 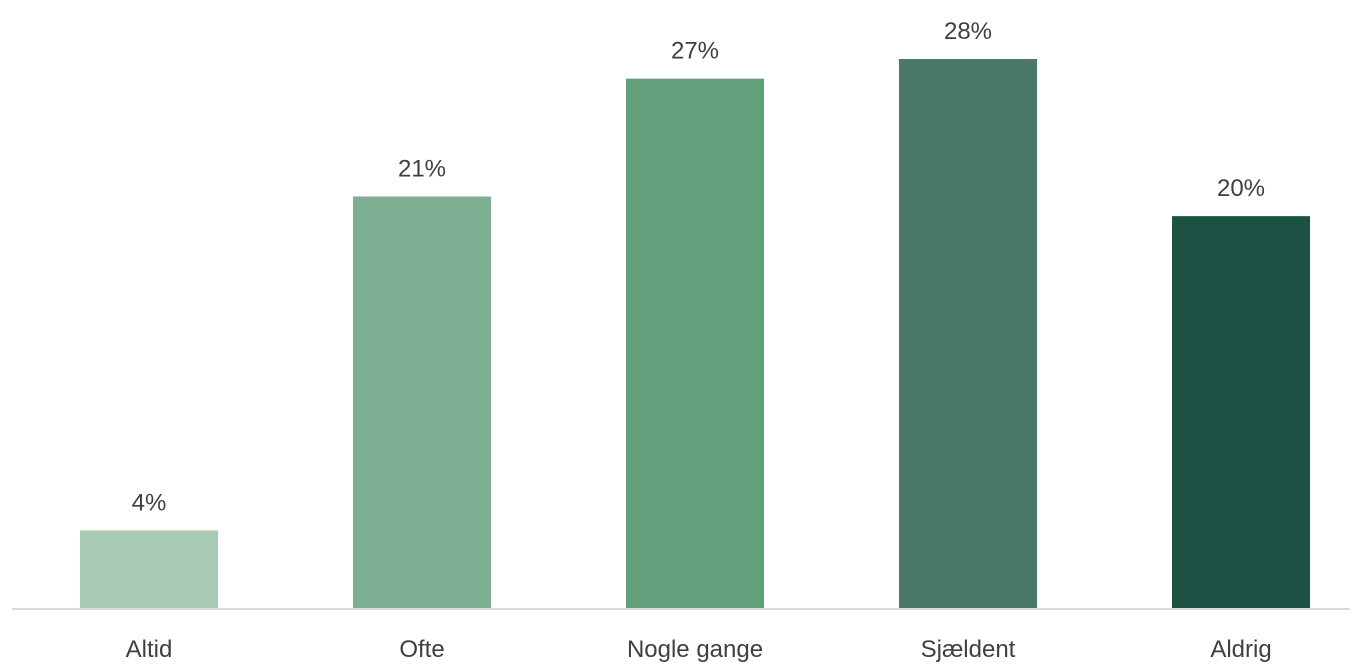 What do you see at coordinates (695, 649) in the screenshot?
I see `category-label-nogle-gange: Nogle gange` at bounding box center [695, 649].